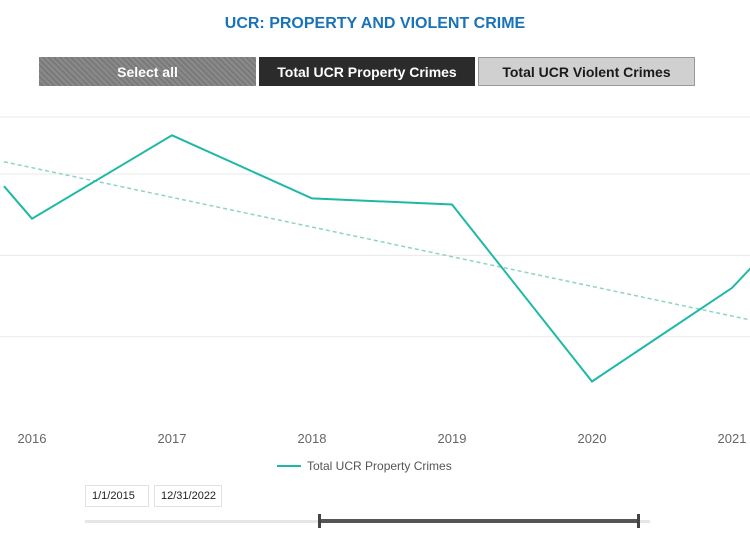 The width and height of the screenshot is (750, 536). What do you see at coordinates (367, 71) in the screenshot?
I see `property-crimes-button: Total UCR Property Crimes` at bounding box center [367, 71].